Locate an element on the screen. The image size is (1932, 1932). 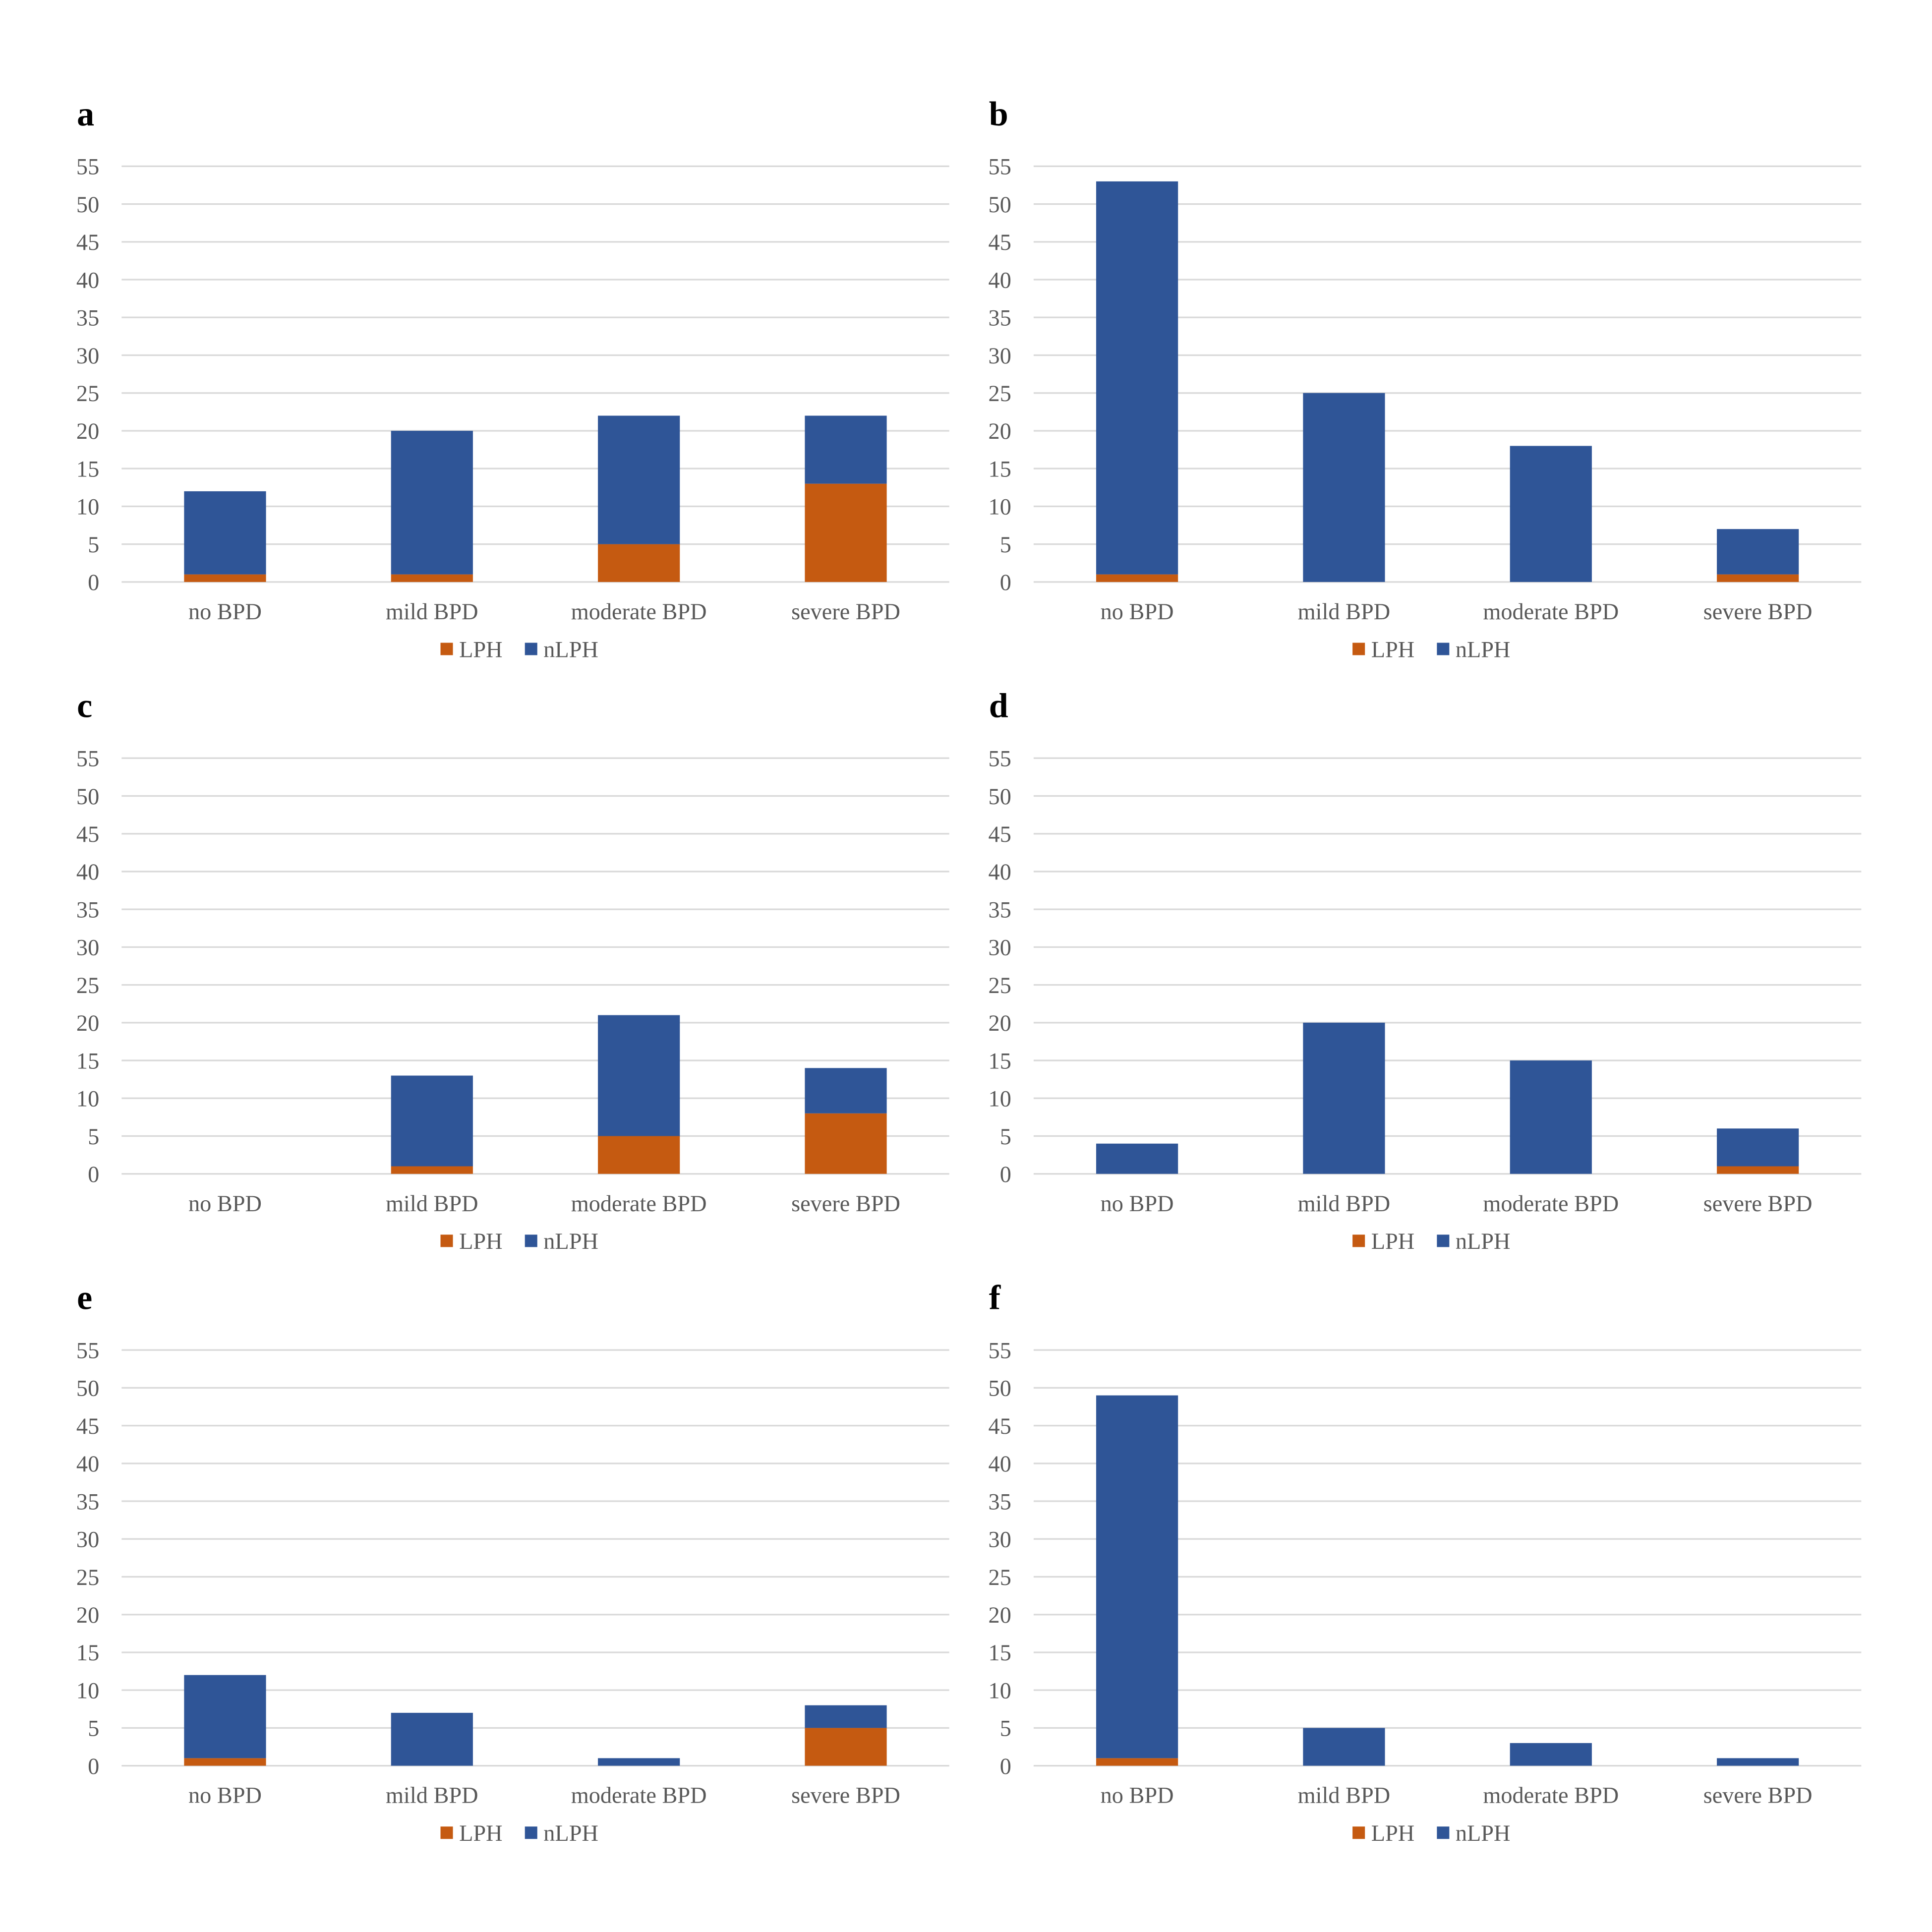
legend: LPH nLPH is located at coordinates (519, 1833).